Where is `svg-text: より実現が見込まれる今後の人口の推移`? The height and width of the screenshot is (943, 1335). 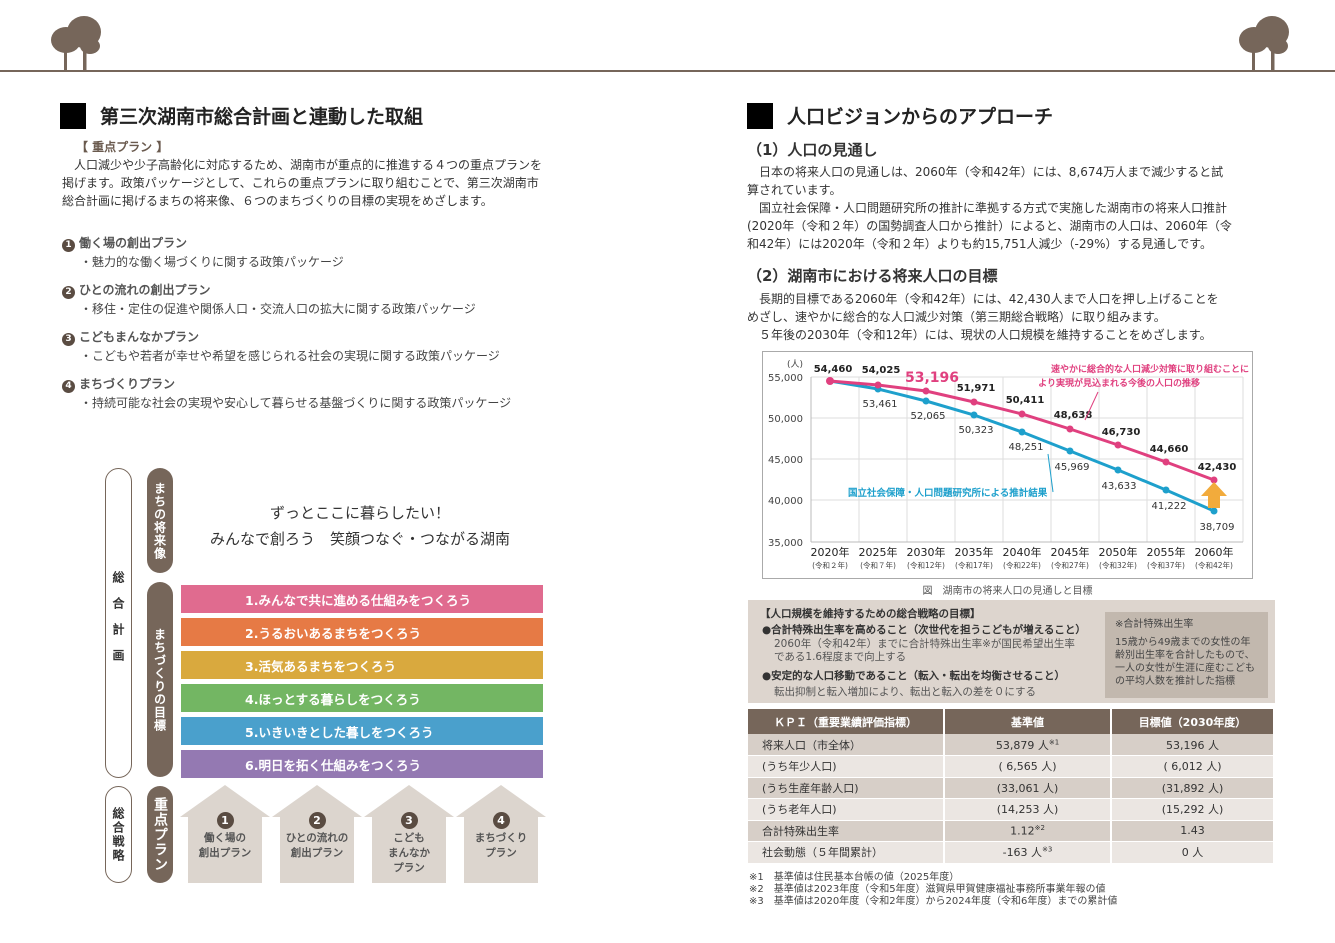 svg-text: より実現が見込まれる今後の人口の推移 is located at coordinates (1119, 383).